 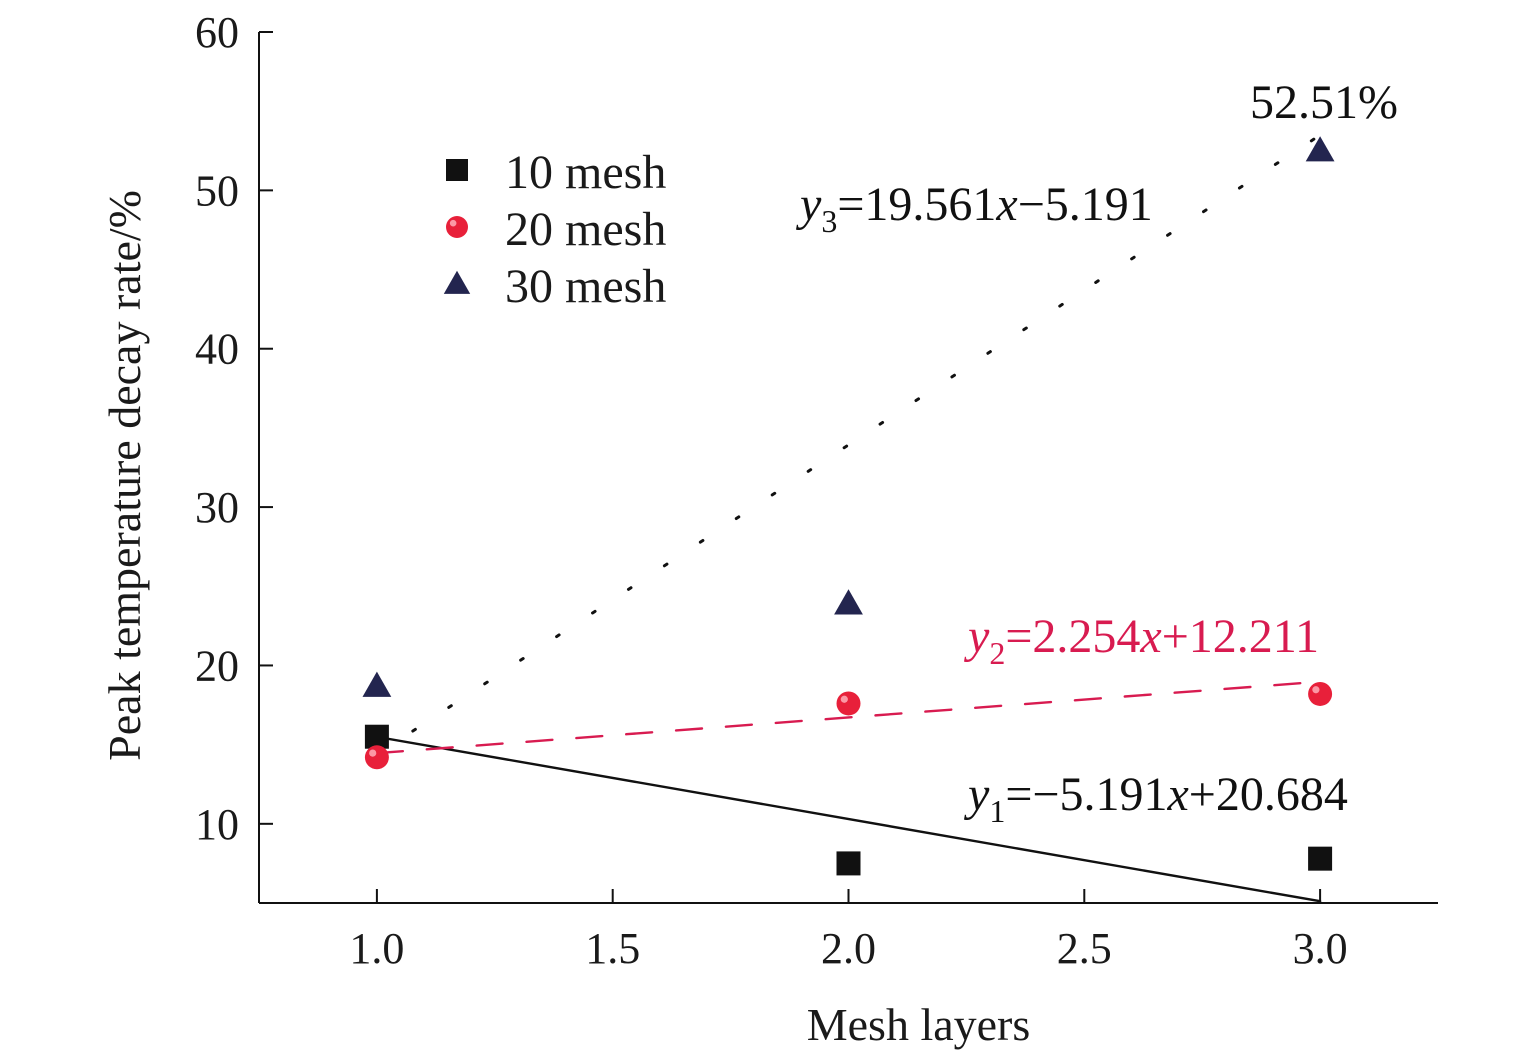 I want to click on annotation-eq1: y1=−5.191x+20.684, so click(x=1155, y=798).